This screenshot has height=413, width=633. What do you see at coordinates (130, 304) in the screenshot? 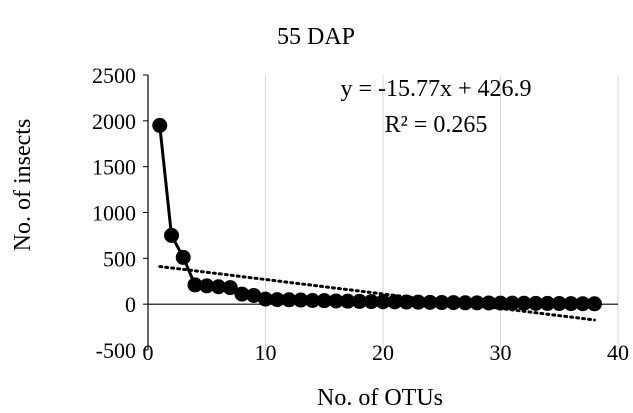
I see `y-tick-label: 0` at bounding box center [130, 304].